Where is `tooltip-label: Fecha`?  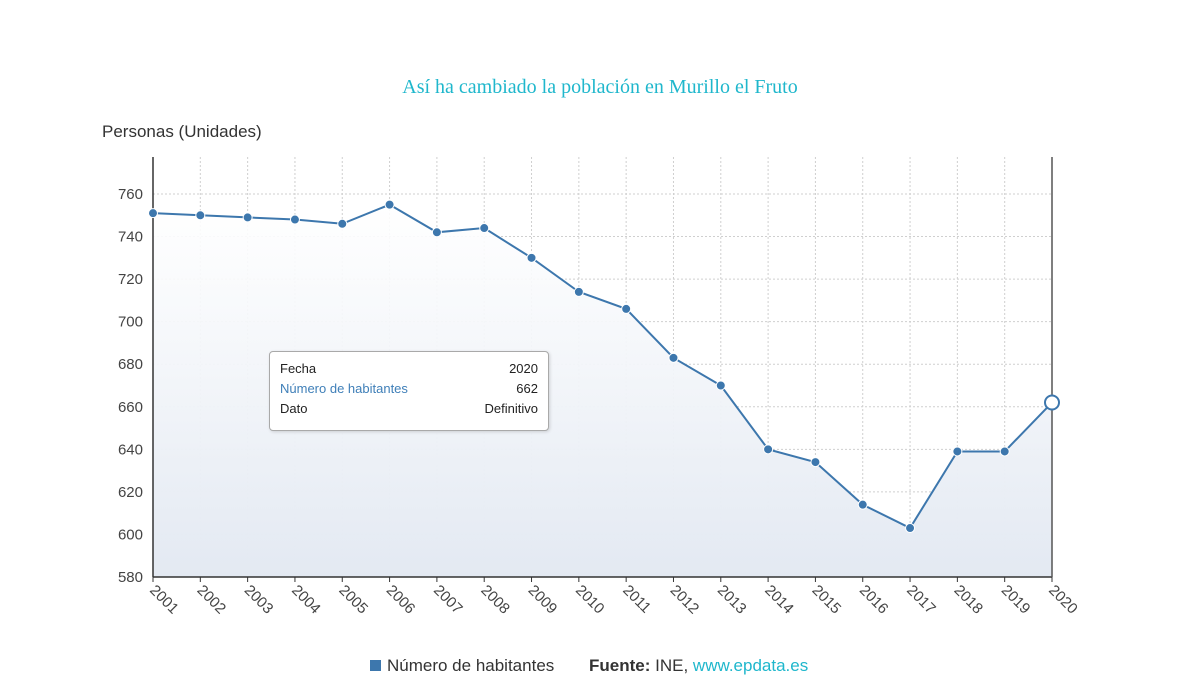 tooltip-label: Fecha is located at coordinates (298, 368).